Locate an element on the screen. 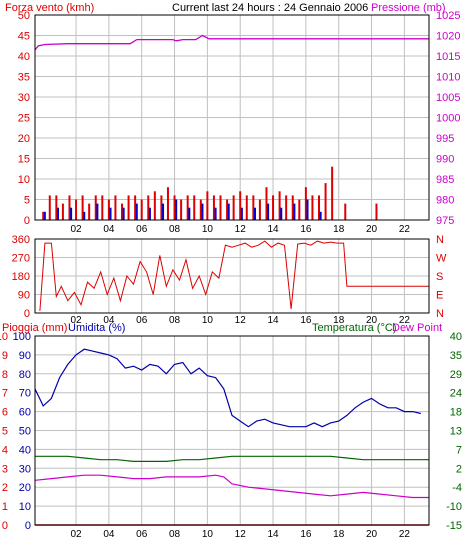 The height and width of the screenshot is (556, 465). y-tick-label: 980 is located at coordinates (445, 201).